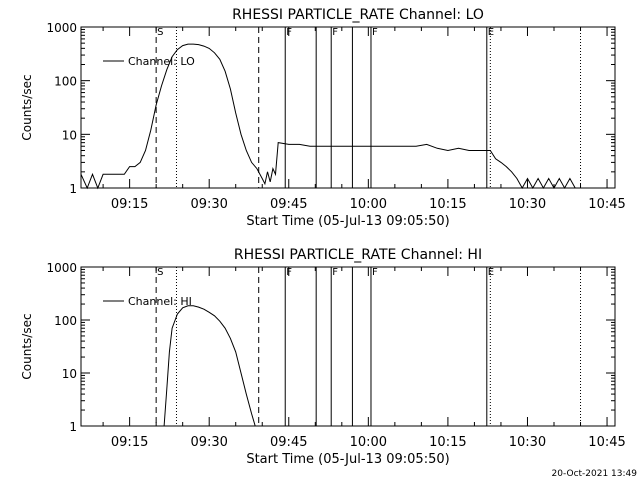 The width and height of the screenshot is (640, 480). What do you see at coordinates (161, 61) in the screenshot?
I see `legend-label: Channel: LO` at bounding box center [161, 61].